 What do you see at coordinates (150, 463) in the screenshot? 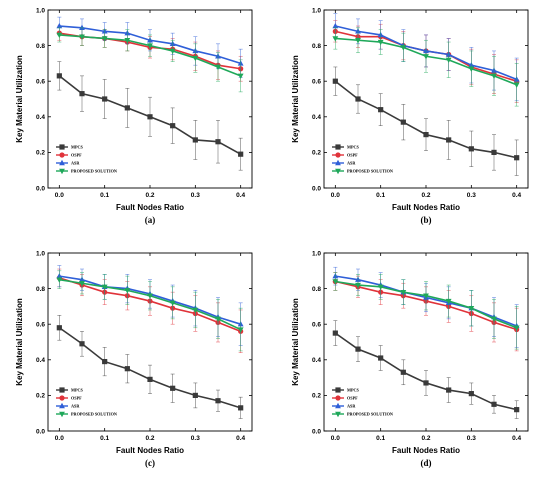
I see `panel-label: (c)` at bounding box center [150, 463].